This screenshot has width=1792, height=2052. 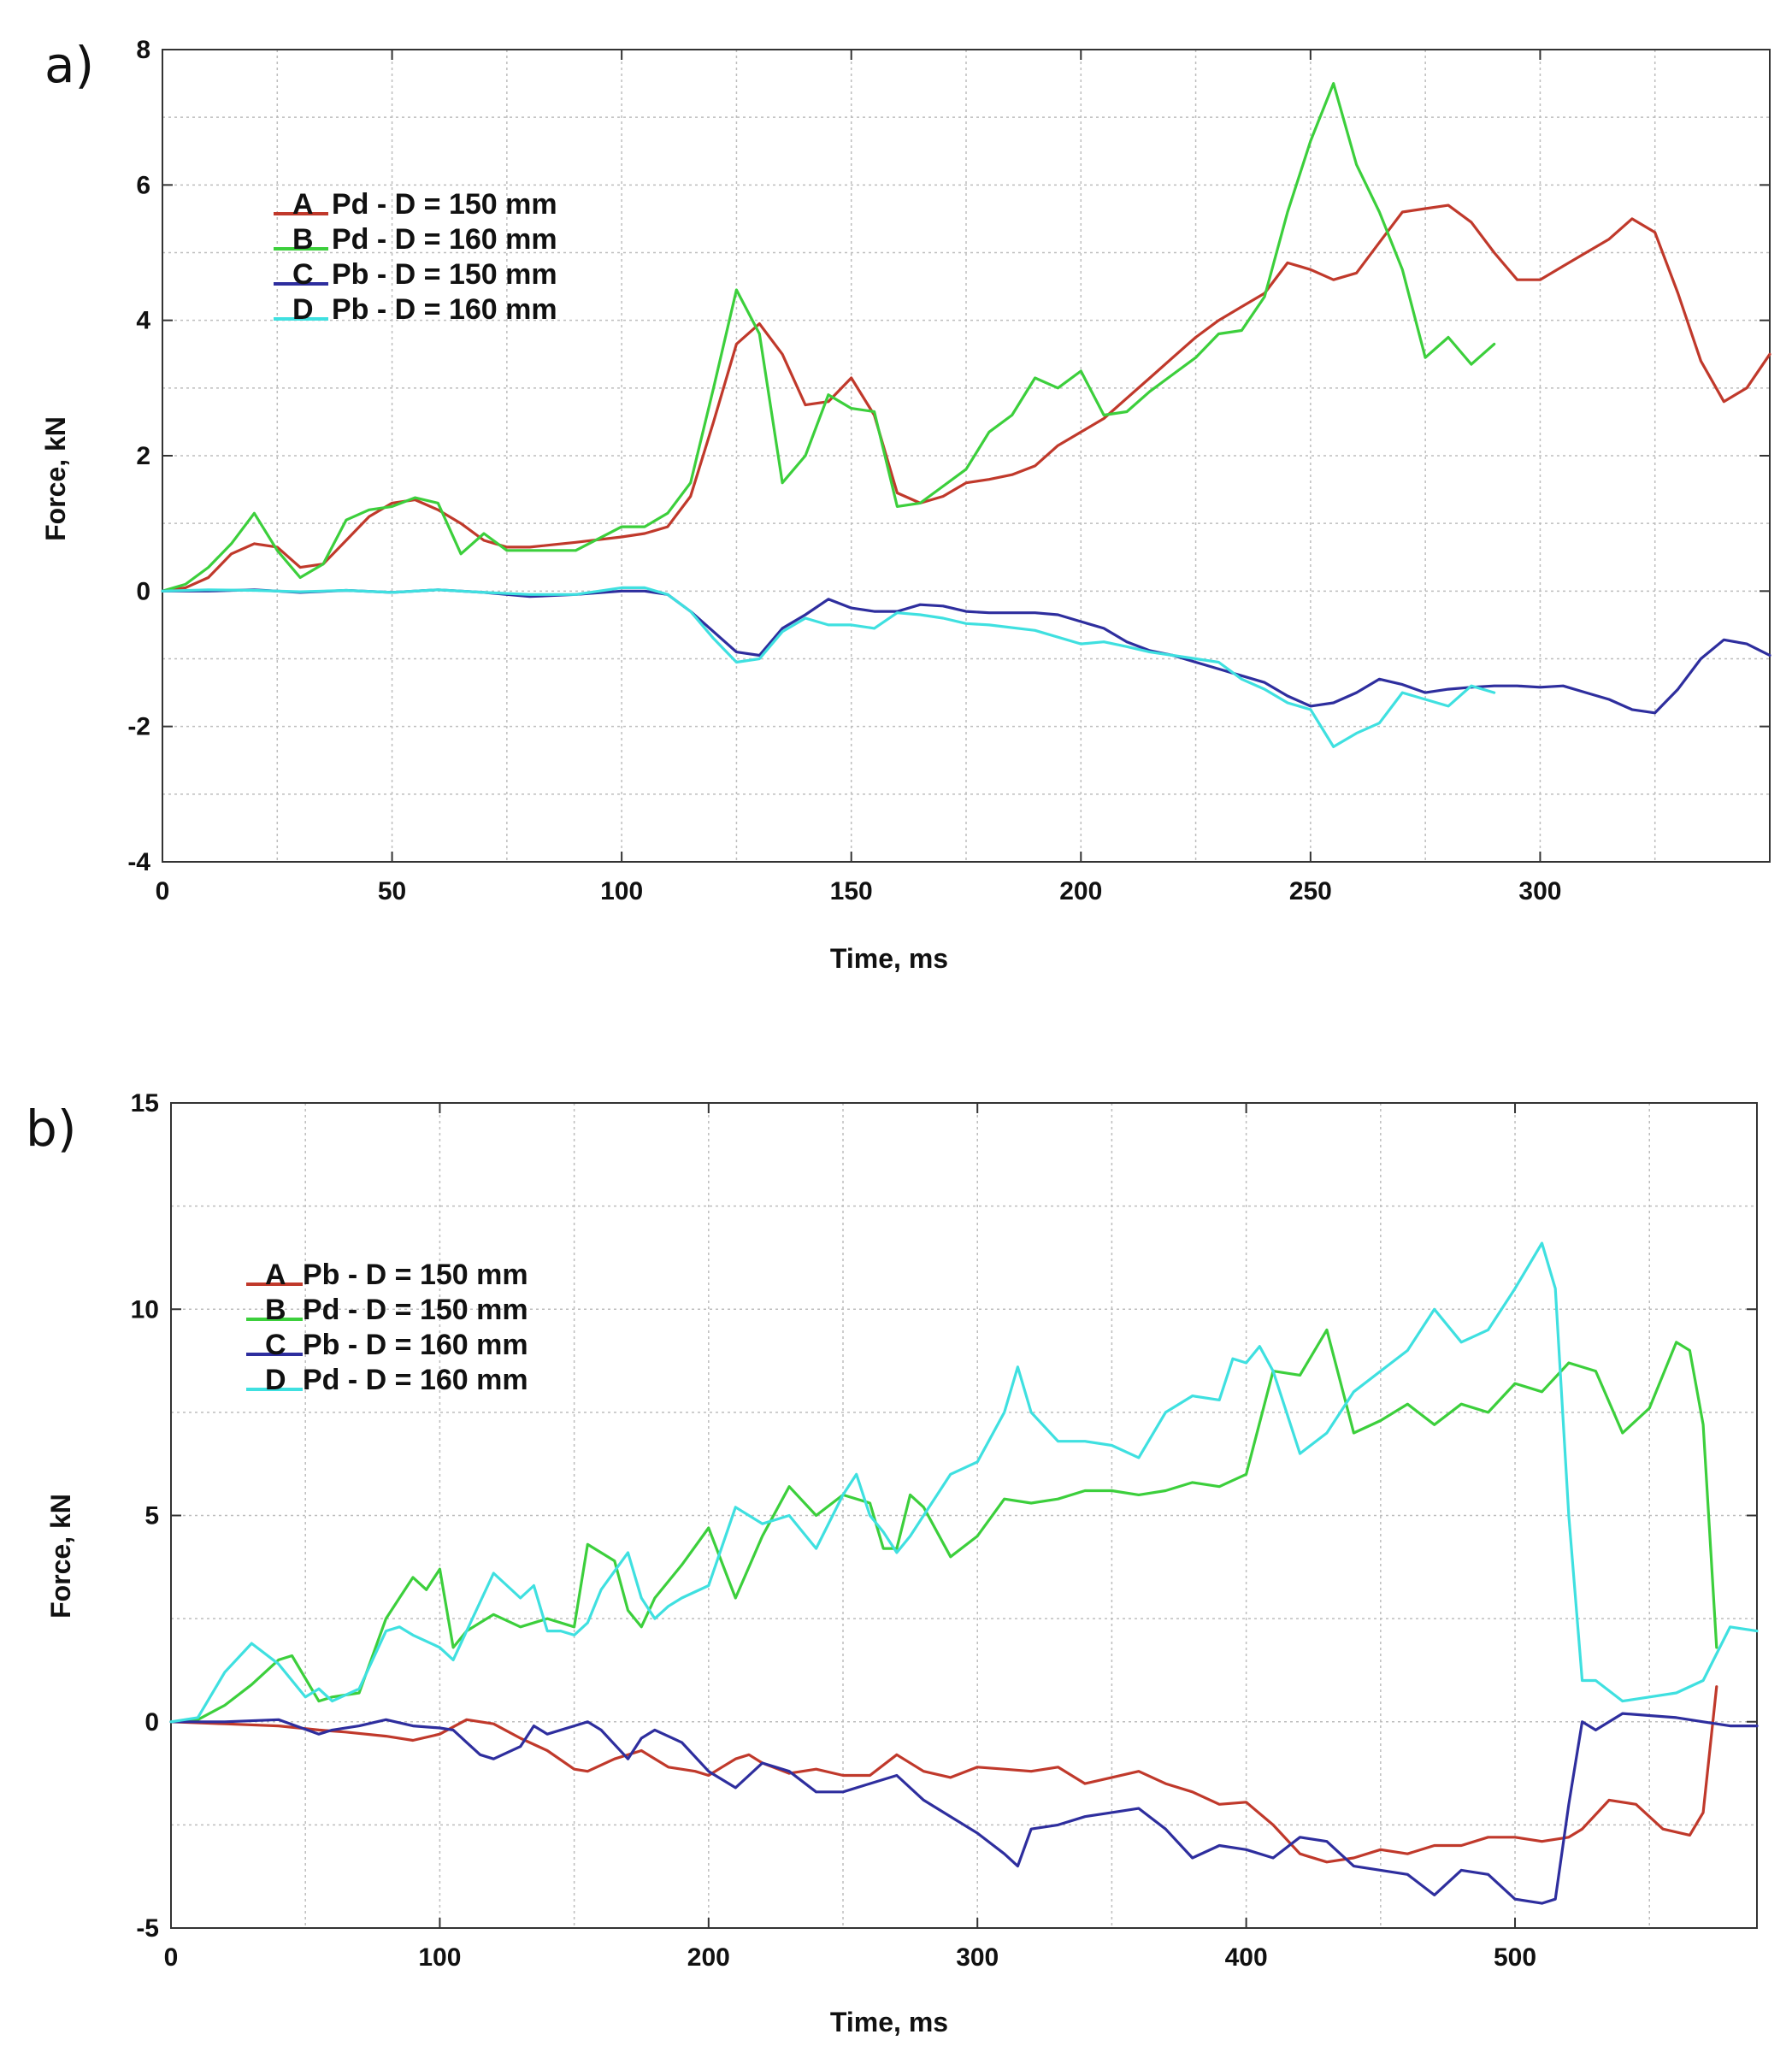 I want to click on y-tick-label: -5, so click(x=147, y=1928).